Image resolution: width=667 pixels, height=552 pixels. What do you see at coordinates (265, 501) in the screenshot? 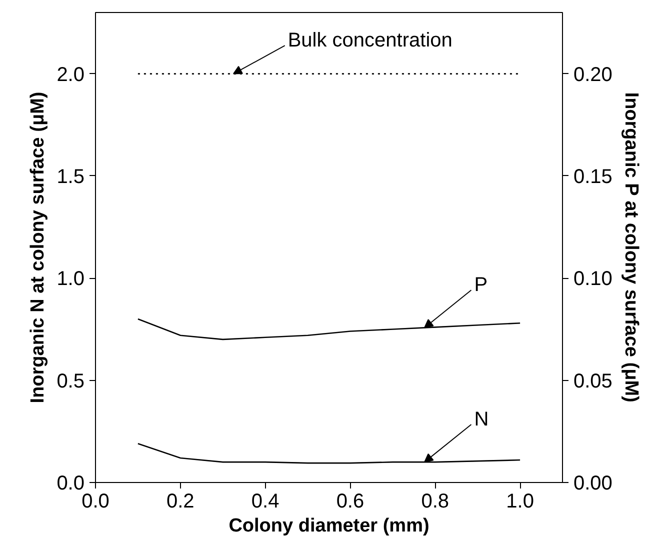
I see `x-tick-label: 0.4` at bounding box center [265, 501].